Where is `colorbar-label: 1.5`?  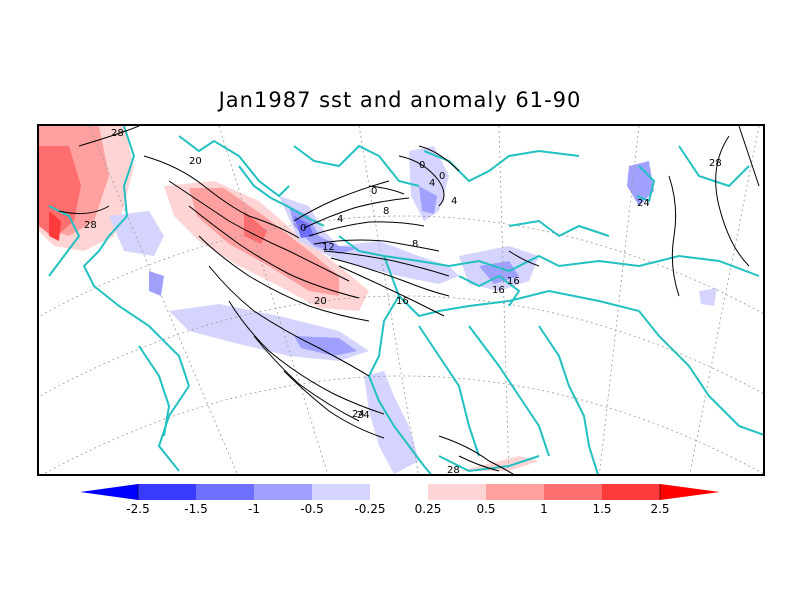 colorbar-label: 1.5 is located at coordinates (602, 509).